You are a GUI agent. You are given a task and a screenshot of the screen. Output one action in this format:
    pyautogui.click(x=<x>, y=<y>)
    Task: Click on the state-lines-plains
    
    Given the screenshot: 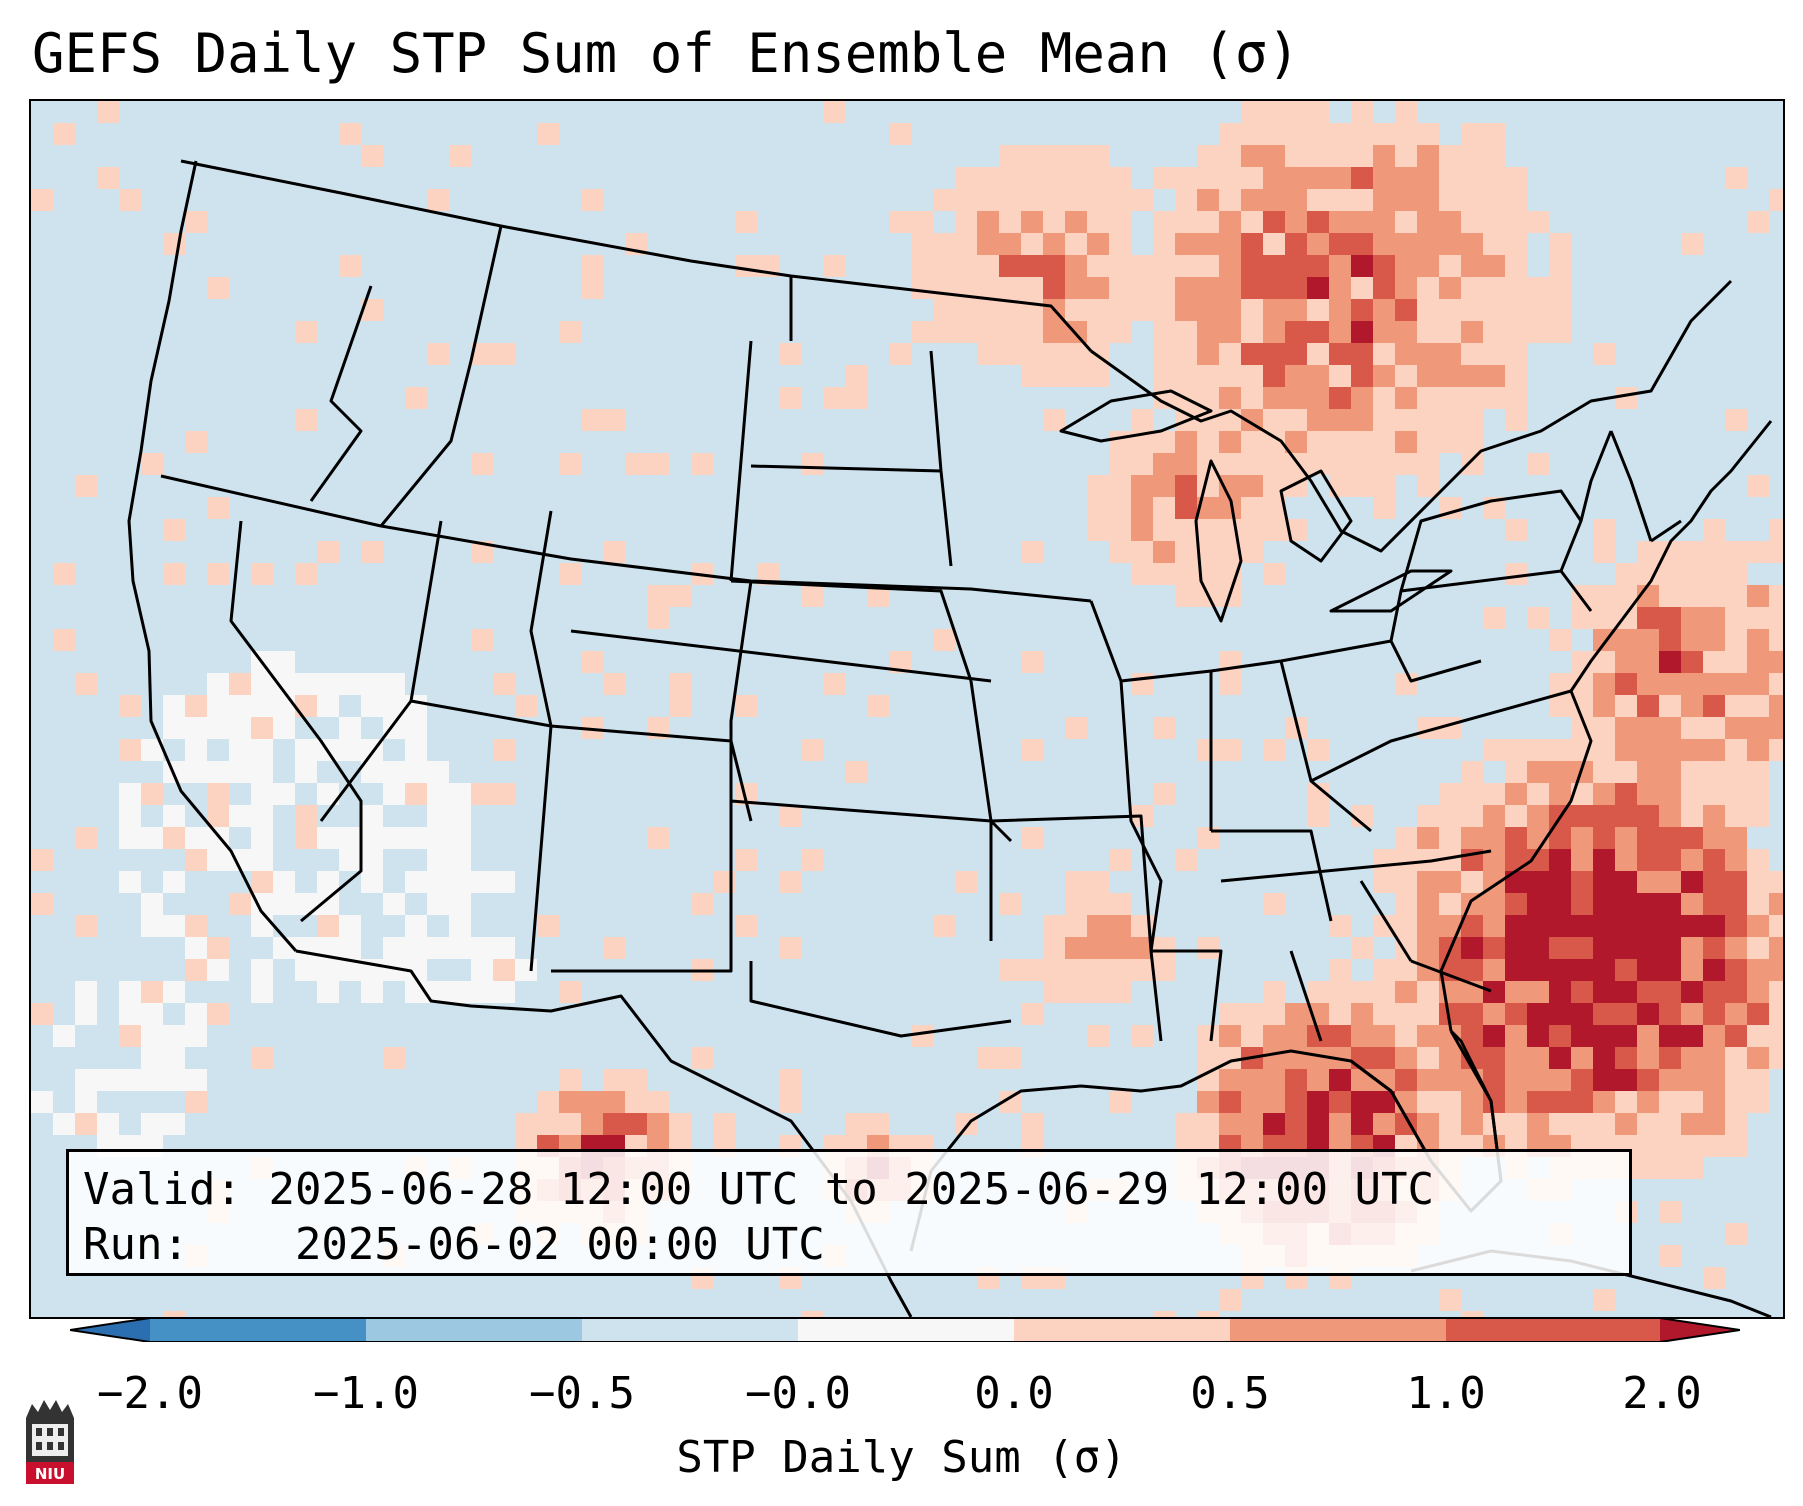 What is the action you would take?
    pyautogui.click(x=941, y=614)
    